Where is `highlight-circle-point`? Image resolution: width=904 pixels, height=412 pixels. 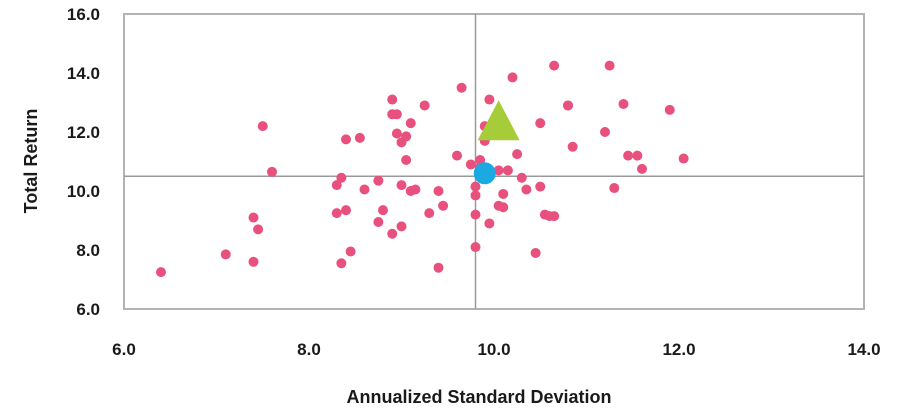
highlight-circle-point is located at coordinates (484, 173).